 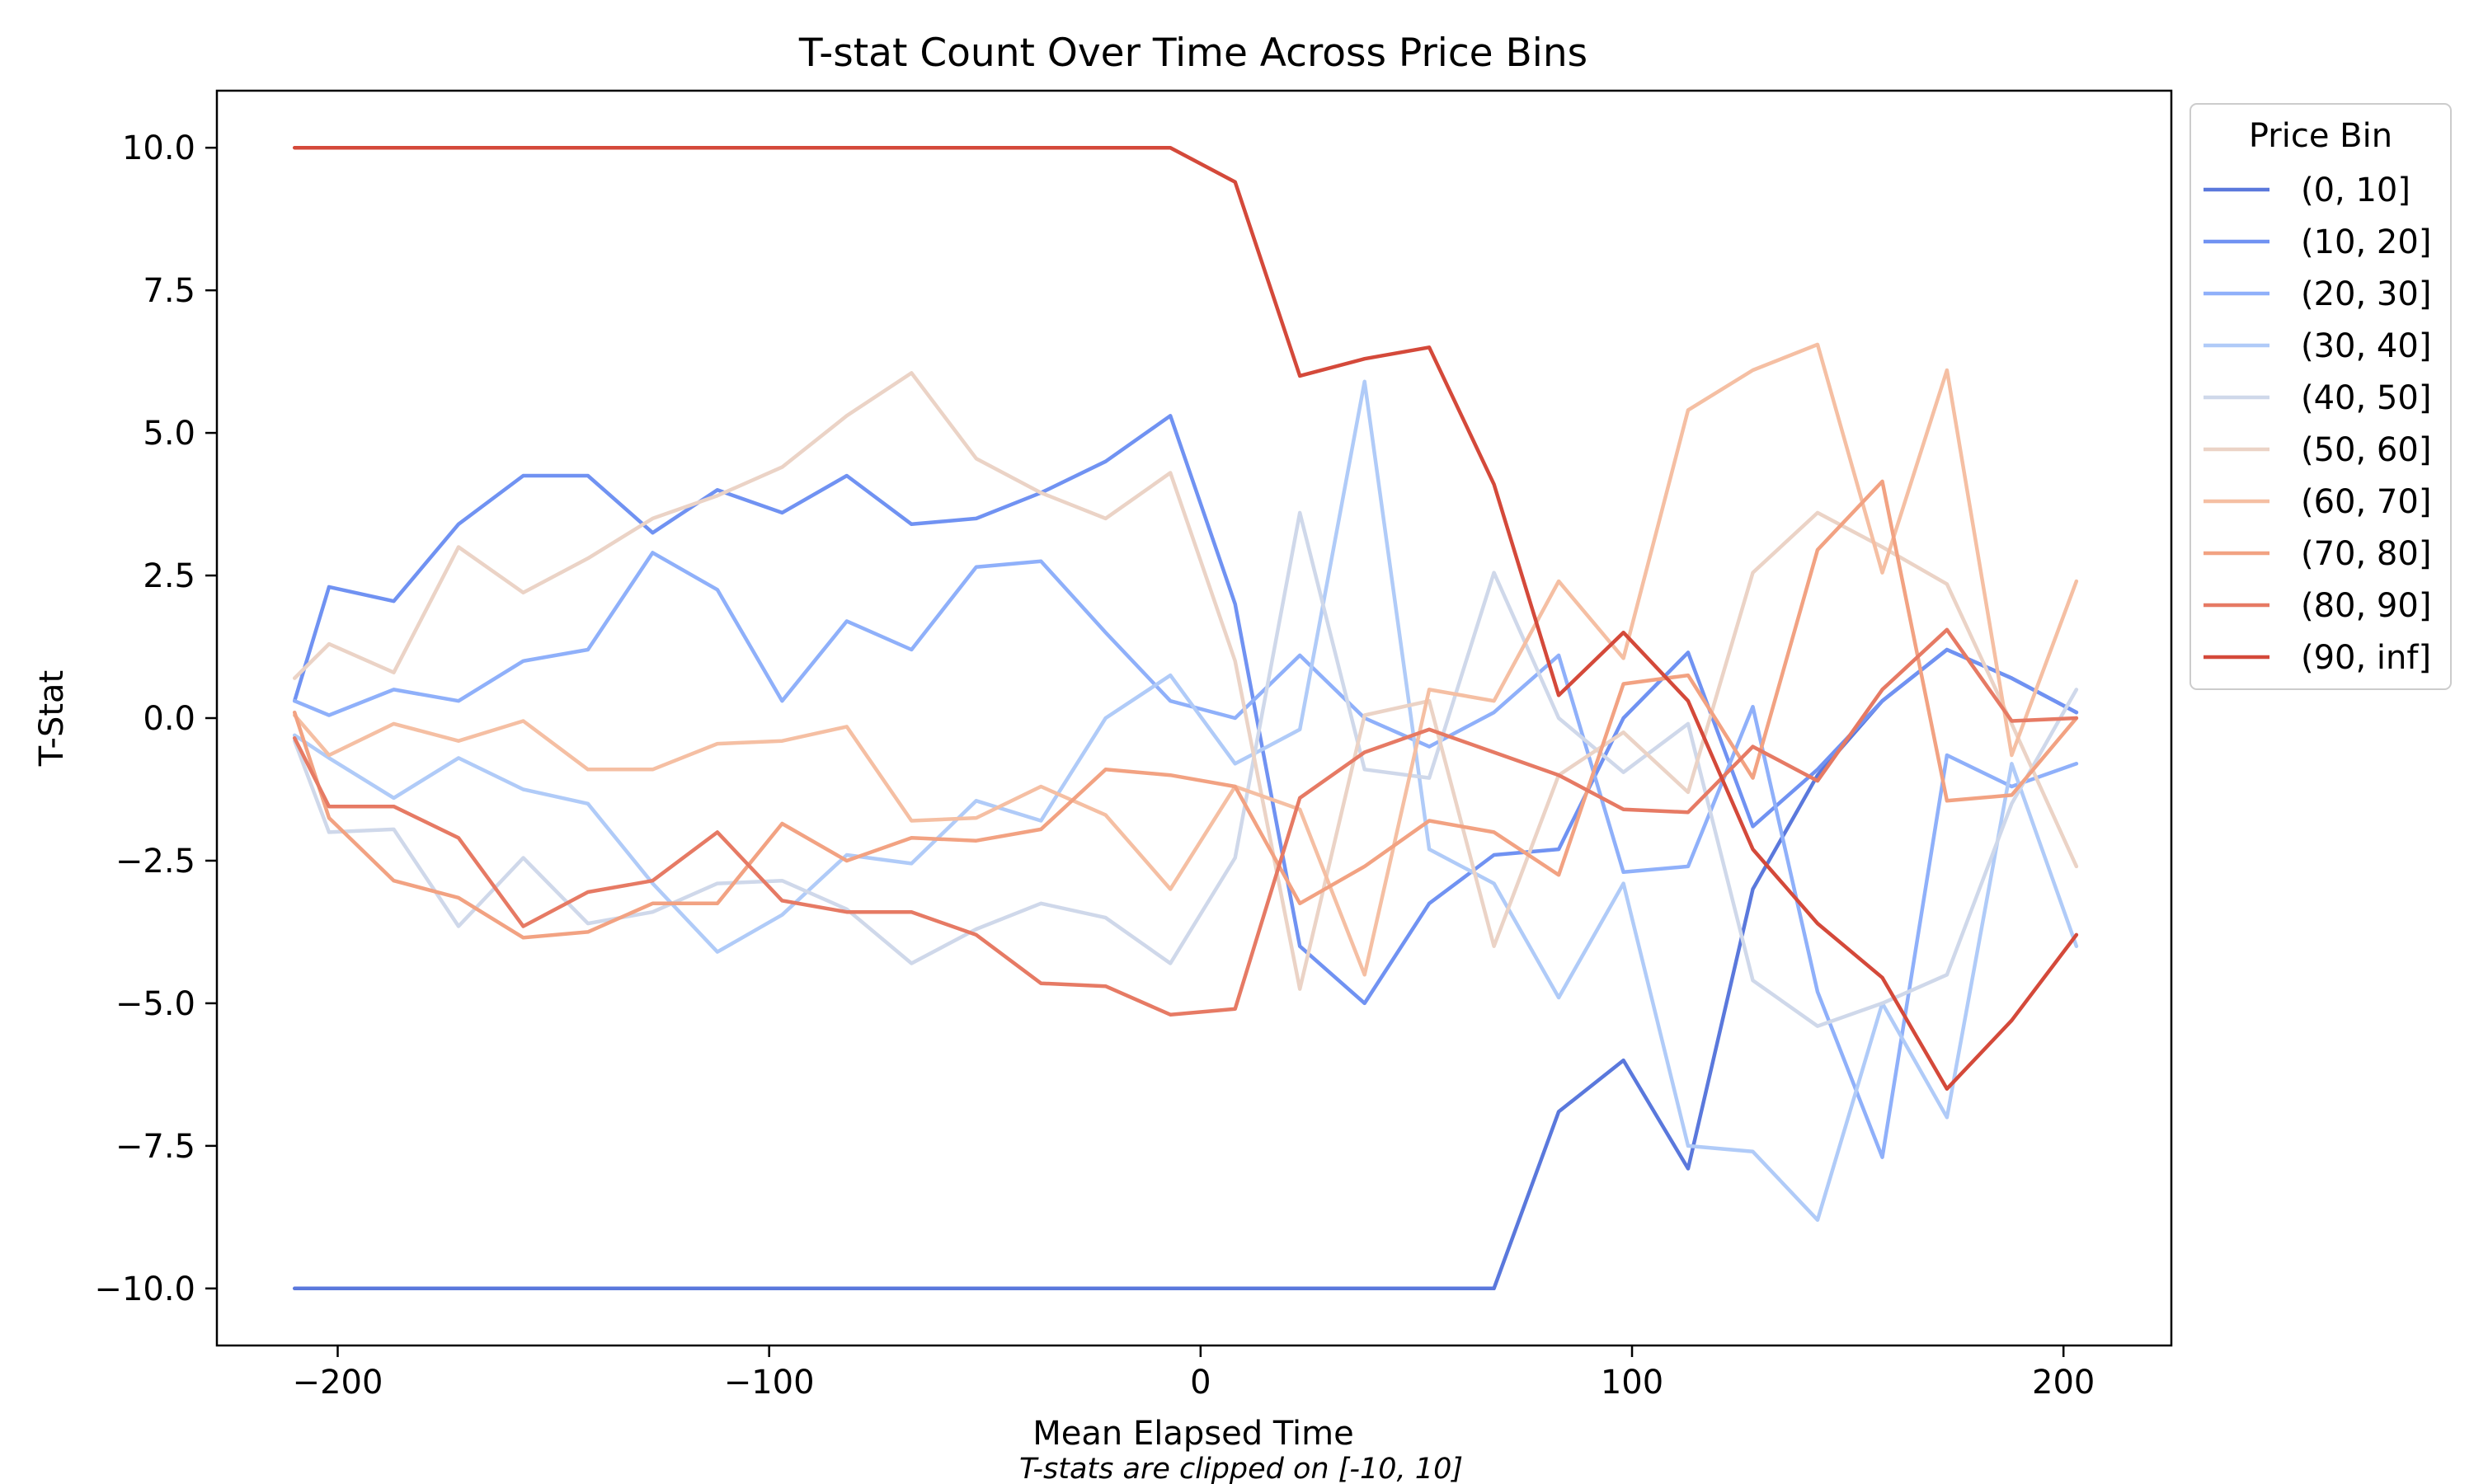 I want to click on chart-title: T-stat Count Over Time Across Price Bins, so click(x=1192, y=54).